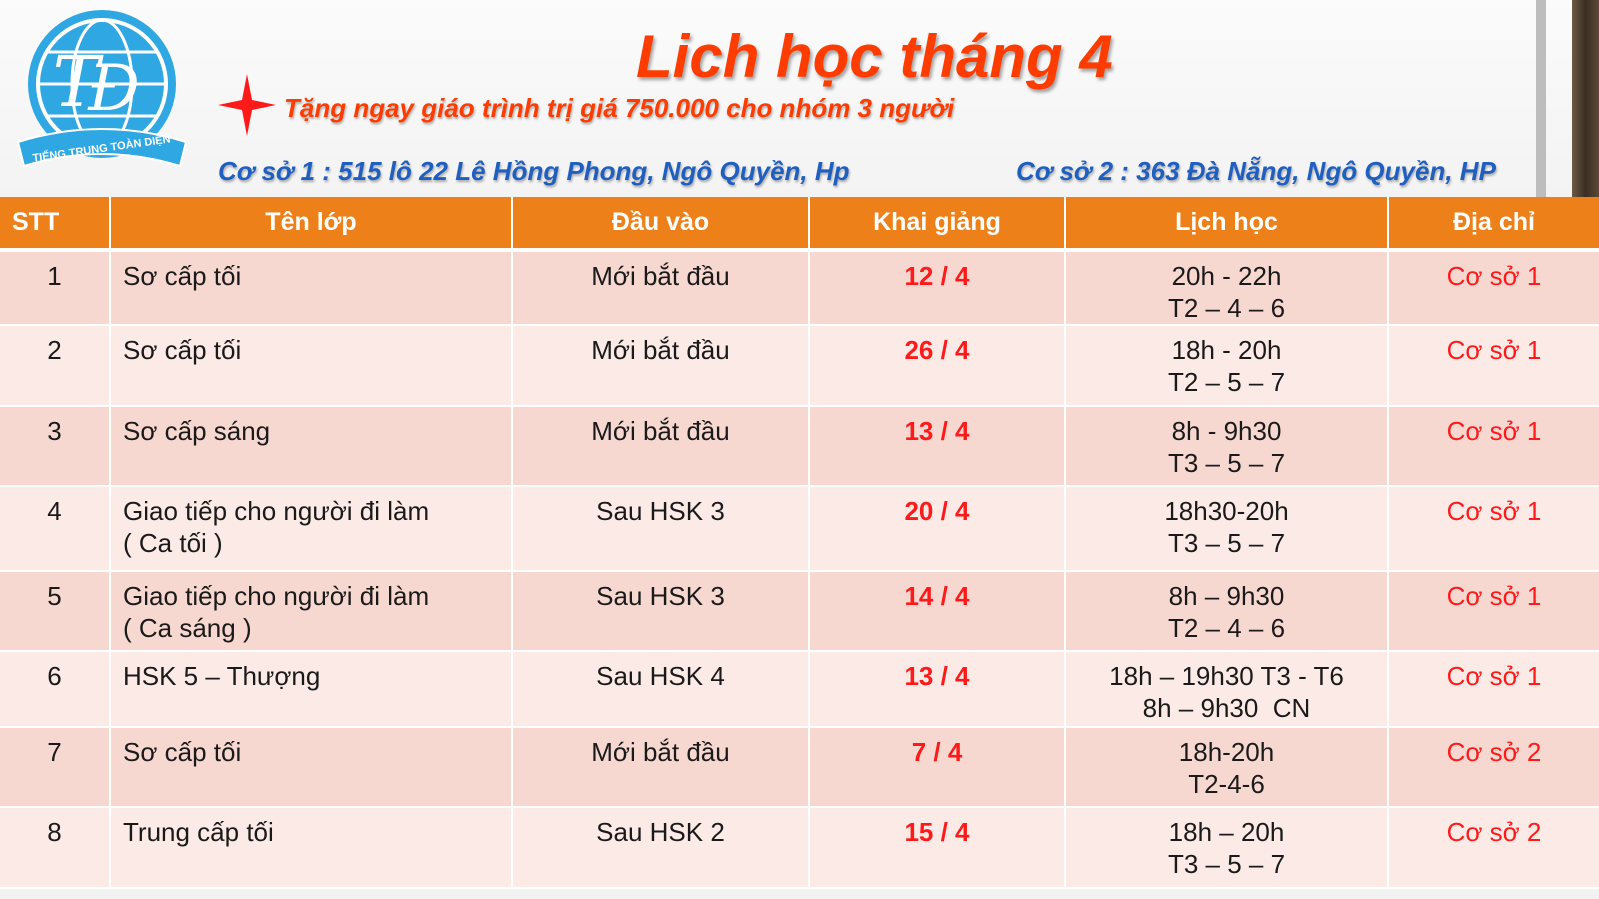 The image size is (1599, 899). What do you see at coordinates (874, 56) in the screenshot?
I see `page-title: Lich học tháng 4` at bounding box center [874, 56].